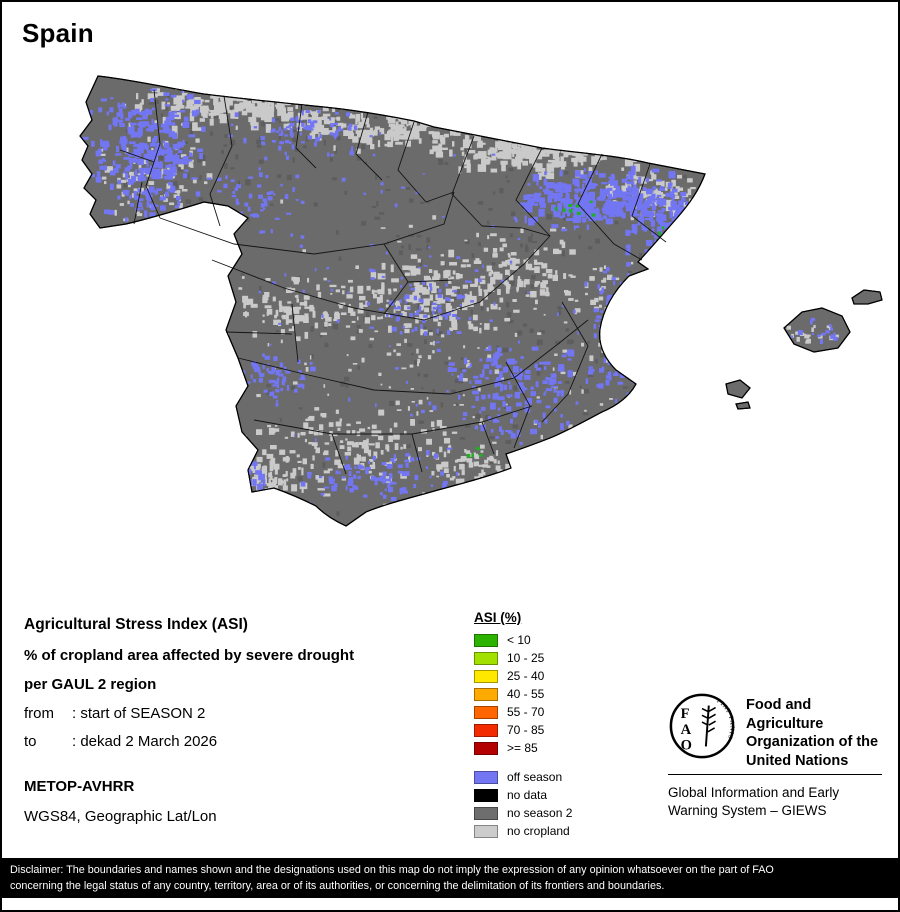  I want to click on legend-row: 55 - 70, so click(523, 712).